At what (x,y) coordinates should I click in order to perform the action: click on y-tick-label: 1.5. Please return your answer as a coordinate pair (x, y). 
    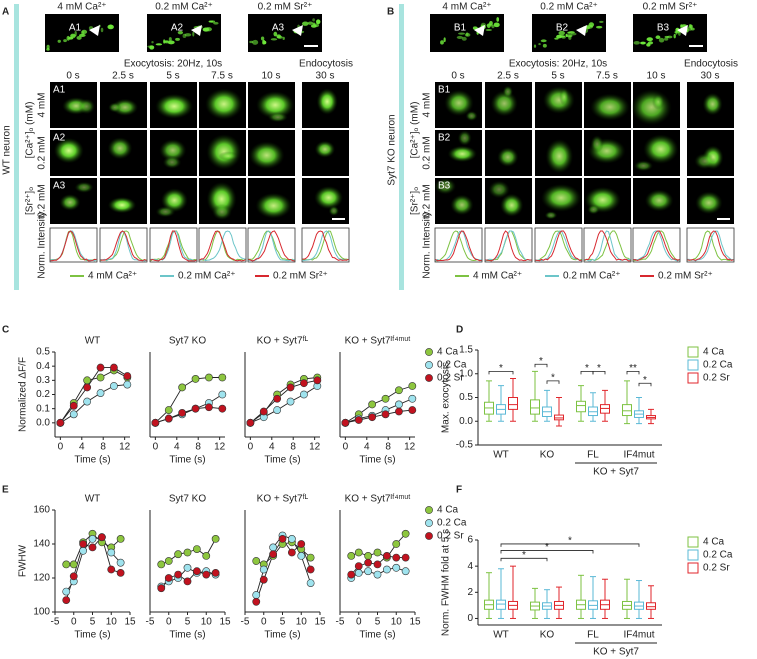
    Looking at the image, I should click on (466, 350).